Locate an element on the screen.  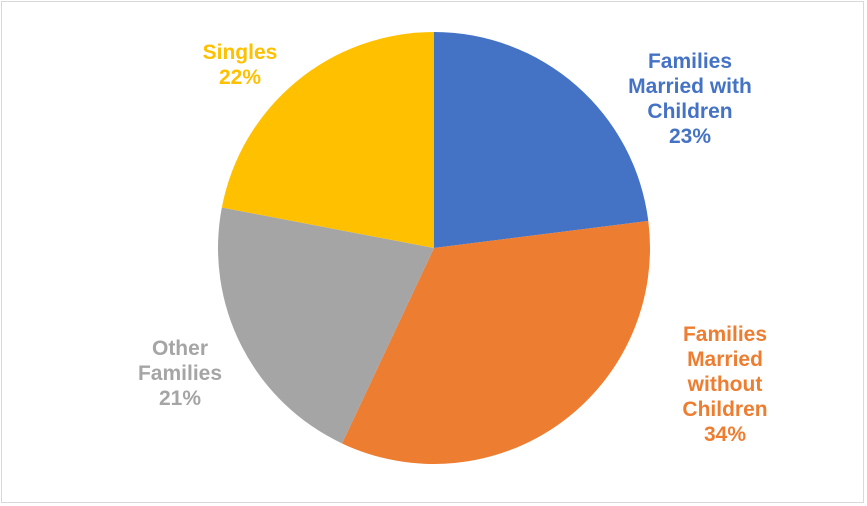
slice-label-families-married-without-children: Families Married without Children 34% is located at coordinates (725, 384).